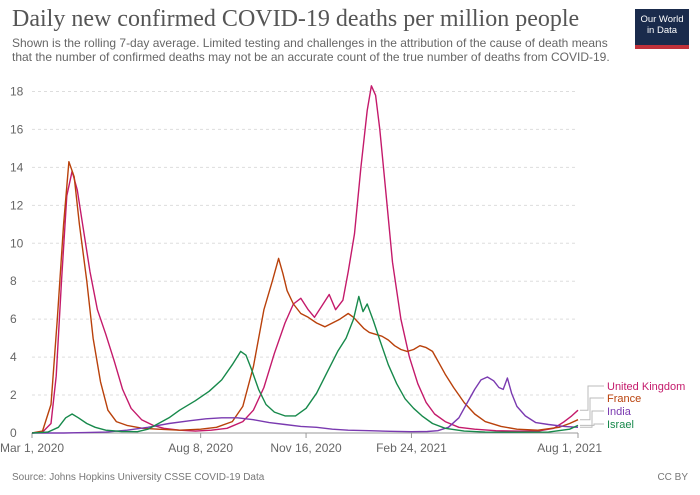 The width and height of the screenshot is (700, 495). What do you see at coordinates (17, 243) in the screenshot?
I see `y-tick-label-10: 10` at bounding box center [17, 243].